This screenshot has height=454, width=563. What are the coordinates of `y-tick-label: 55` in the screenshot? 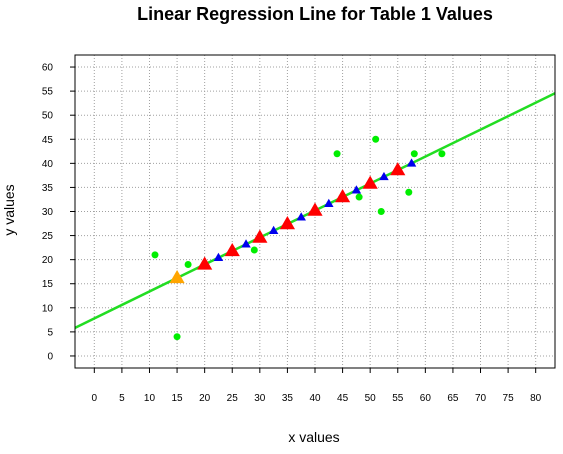 It's located at (48, 92).